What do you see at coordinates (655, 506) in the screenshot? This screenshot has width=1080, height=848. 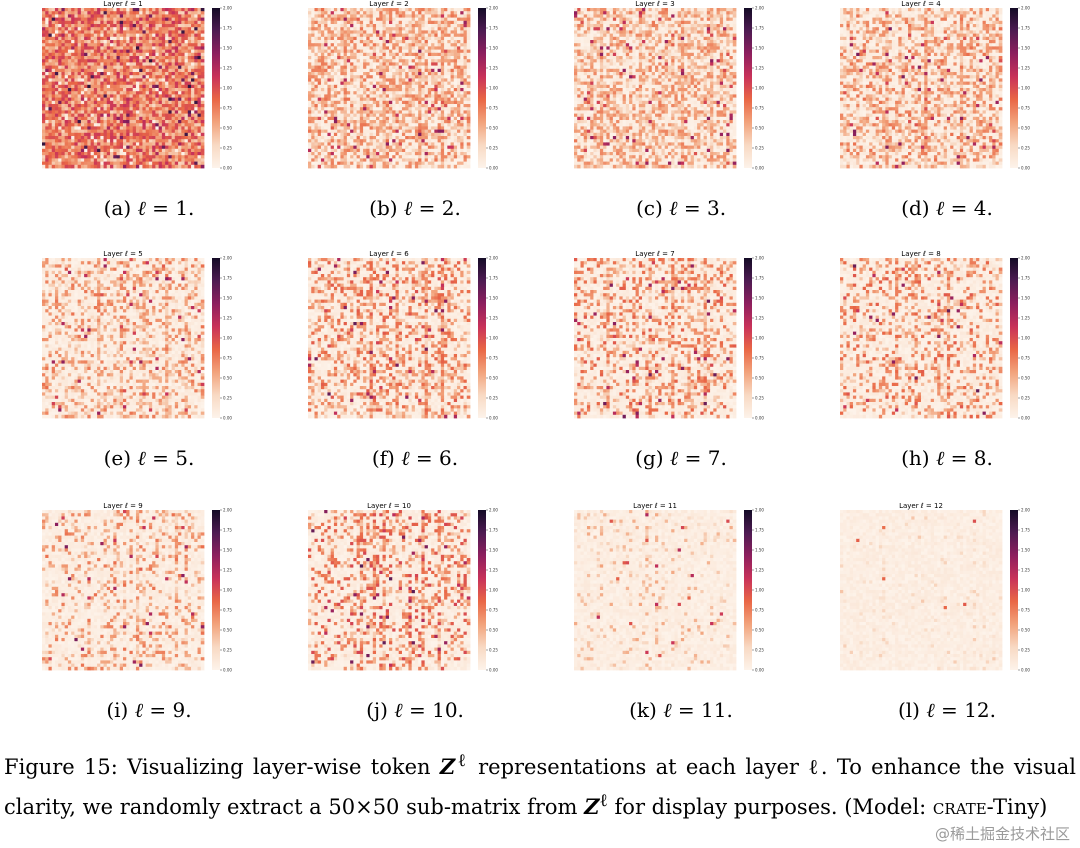 I see `heatmap-title-k: Layer ℓ = 11` at bounding box center [655, 506].